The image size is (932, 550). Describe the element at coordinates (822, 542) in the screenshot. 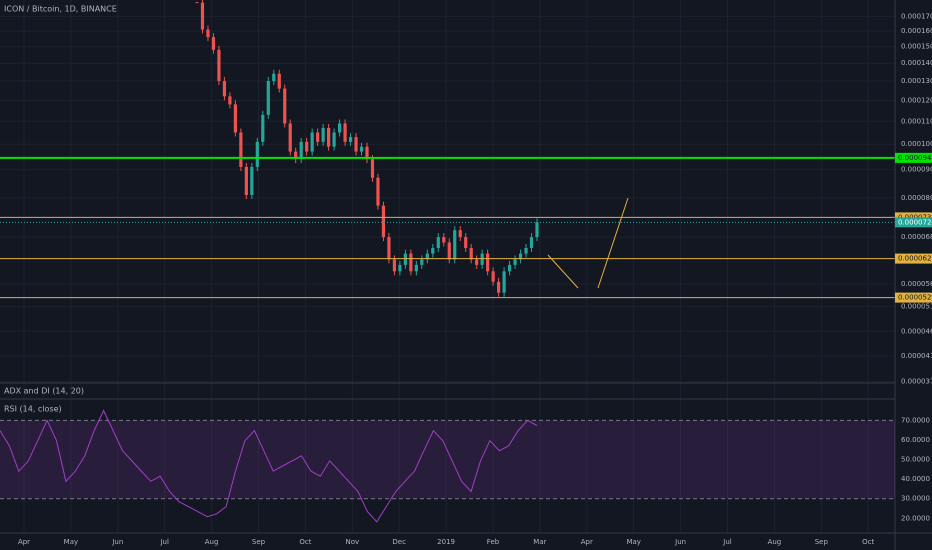

I see `x-tick-label: Sep` at that location.